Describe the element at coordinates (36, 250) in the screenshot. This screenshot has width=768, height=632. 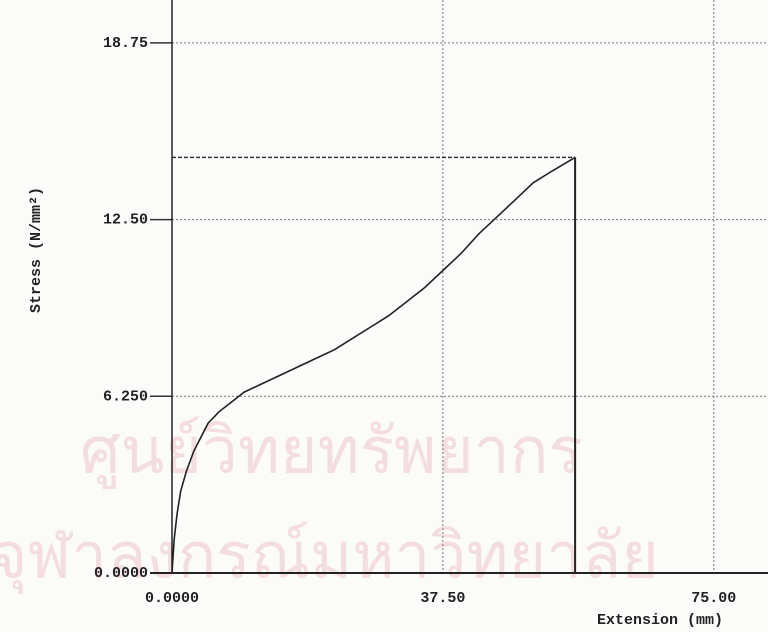
I see `y-axis-label: Stress (N/mm²)` at that location.